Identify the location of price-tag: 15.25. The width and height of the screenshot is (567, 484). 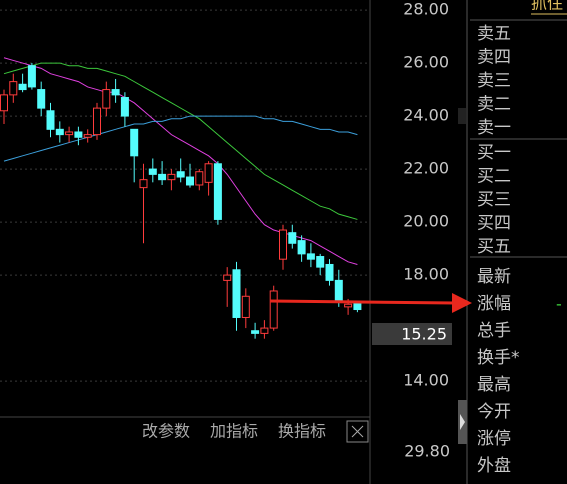
(424, 334).